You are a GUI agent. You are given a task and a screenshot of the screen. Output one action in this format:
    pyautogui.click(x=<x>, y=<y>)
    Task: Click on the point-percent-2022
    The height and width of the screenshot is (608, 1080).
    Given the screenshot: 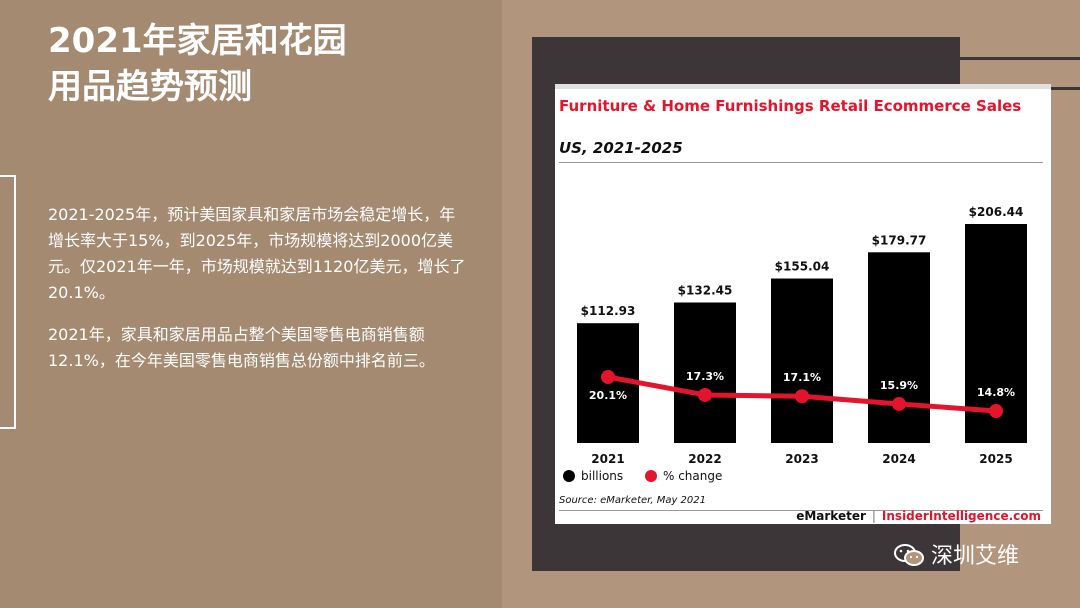 What is the action you would take?
    pyautogui.click(x=705, y=394)
    